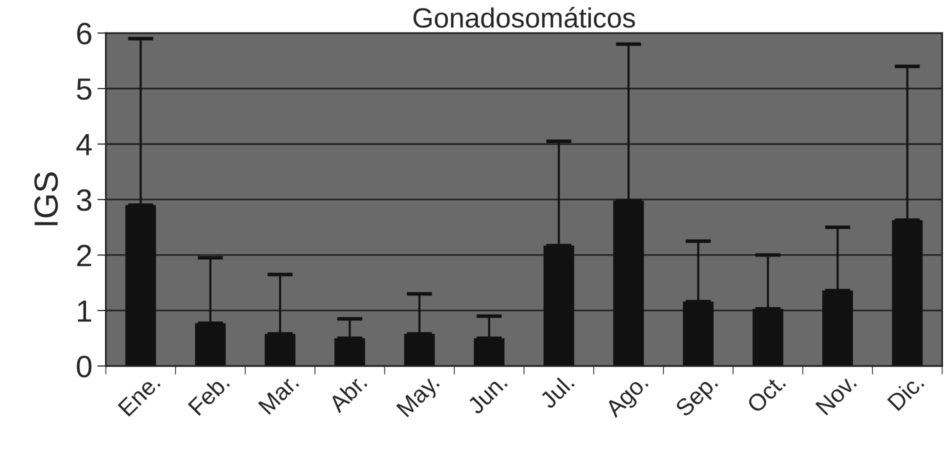  I want to click on x-tick-label: Nov., so click(836, 395).